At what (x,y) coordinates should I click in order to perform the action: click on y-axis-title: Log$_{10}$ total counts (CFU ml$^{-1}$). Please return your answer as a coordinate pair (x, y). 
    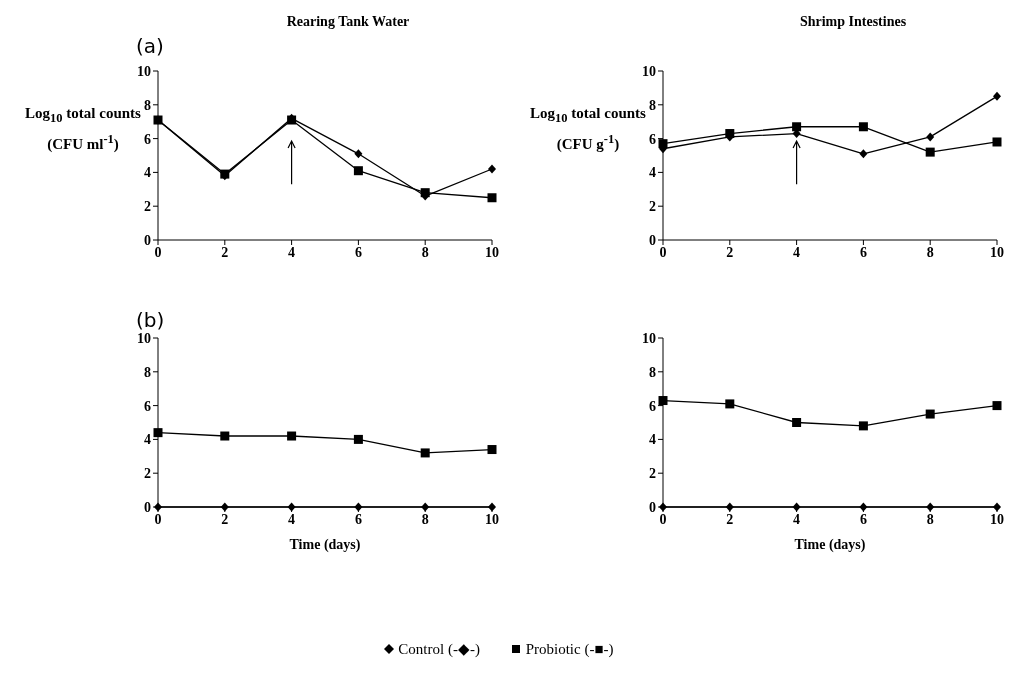
    Looking at the image, I should click on (83, 128).